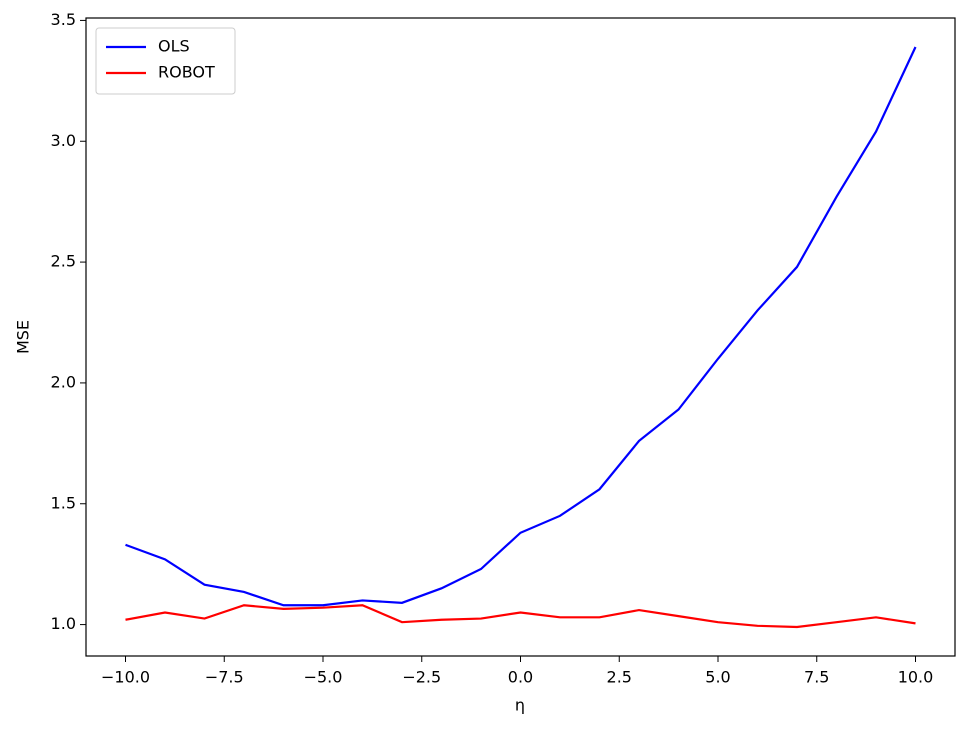 The image size is (969, 735). Describe the element at coordinates (63, 19) in the screenshot. I see `y-tick-label: 3.5` at that location.